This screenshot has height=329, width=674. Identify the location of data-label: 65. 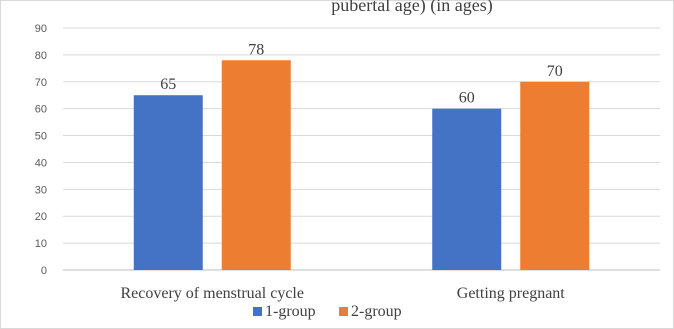
(168, 84).